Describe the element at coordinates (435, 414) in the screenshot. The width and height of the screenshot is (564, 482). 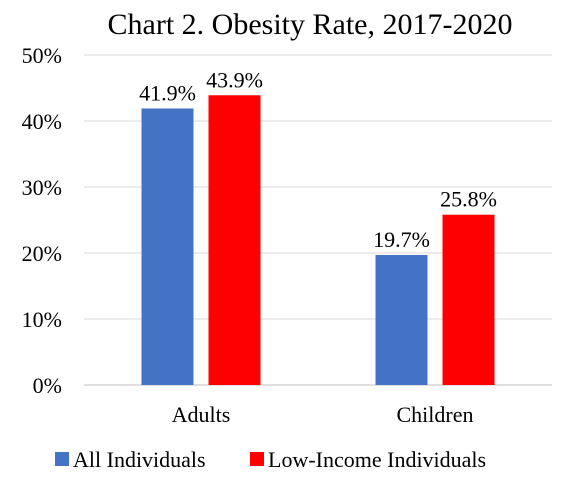
I see `x-tick-label: Children` at that location.